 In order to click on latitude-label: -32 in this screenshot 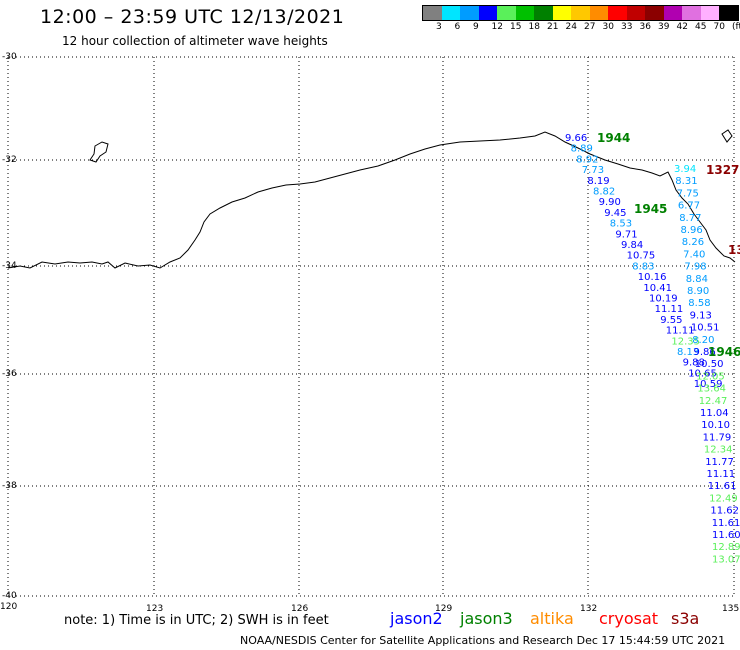, I will do `click(9, 160)`.